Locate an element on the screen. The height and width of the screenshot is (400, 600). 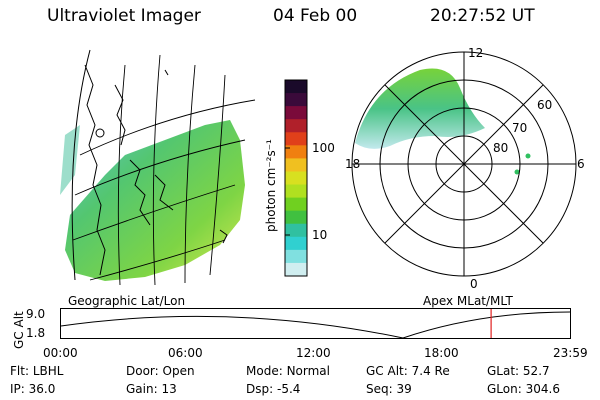
info-seq-label: Seq: is located at coordinates (379, 389).